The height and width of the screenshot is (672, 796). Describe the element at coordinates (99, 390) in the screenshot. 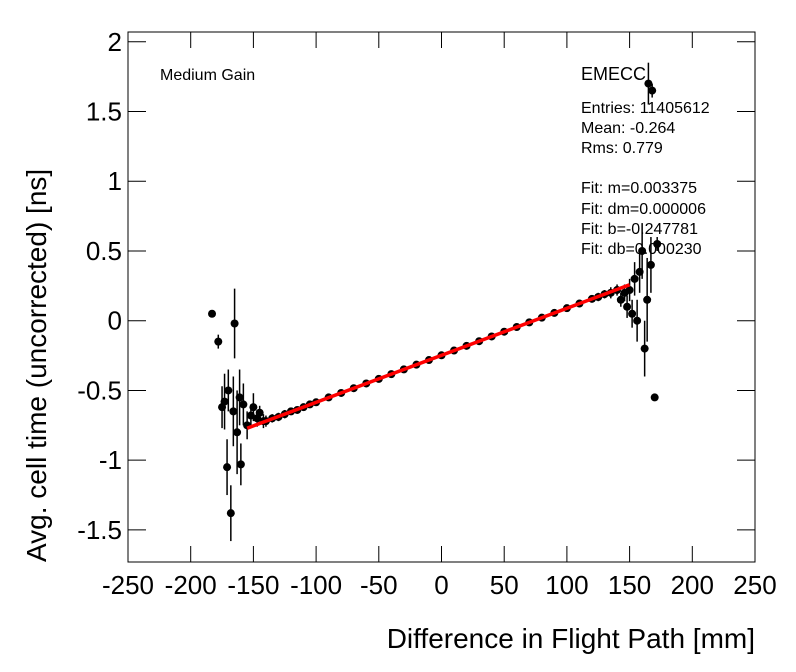

I see `y-tick-label: -0.5` at that location.